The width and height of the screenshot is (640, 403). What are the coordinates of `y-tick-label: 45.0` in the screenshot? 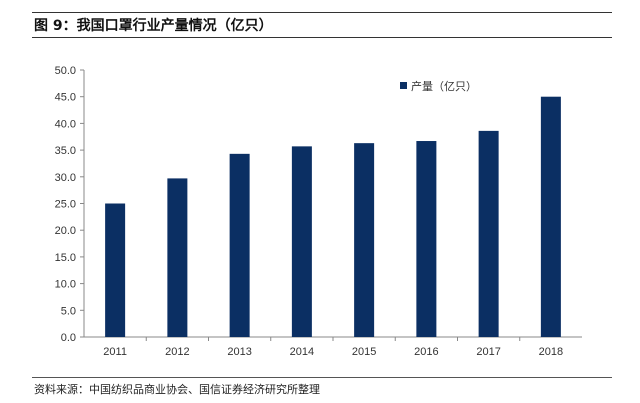 It's located at (65, 98).